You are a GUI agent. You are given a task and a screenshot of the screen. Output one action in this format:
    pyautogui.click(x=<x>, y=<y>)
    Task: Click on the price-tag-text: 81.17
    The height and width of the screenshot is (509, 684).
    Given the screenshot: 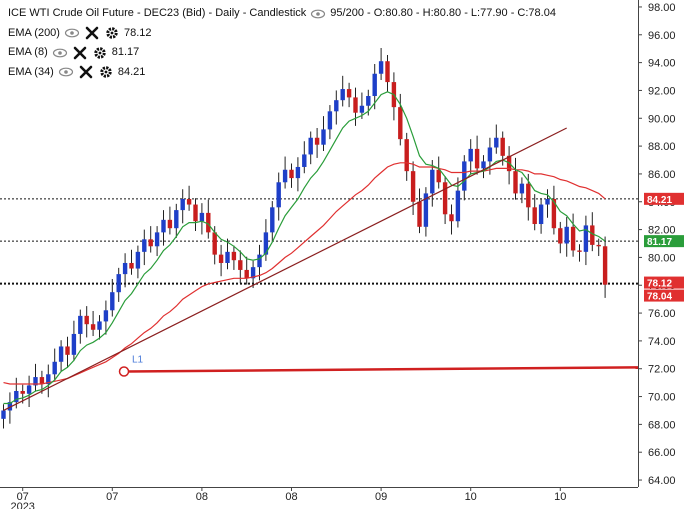 What is the action you would take?
    pyautogui.click(x=659, y=242)
    